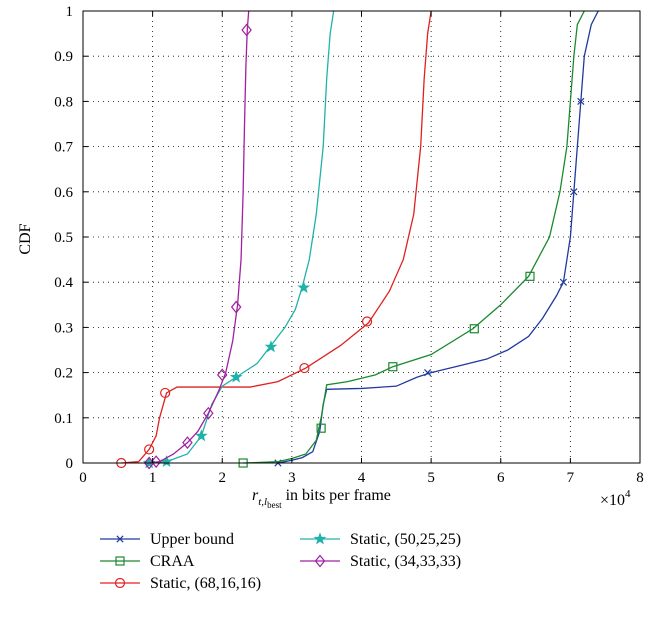 The width and height of the screenshot is (653, 625). I want to click on x-tick-label: 7, so click(571, 478).